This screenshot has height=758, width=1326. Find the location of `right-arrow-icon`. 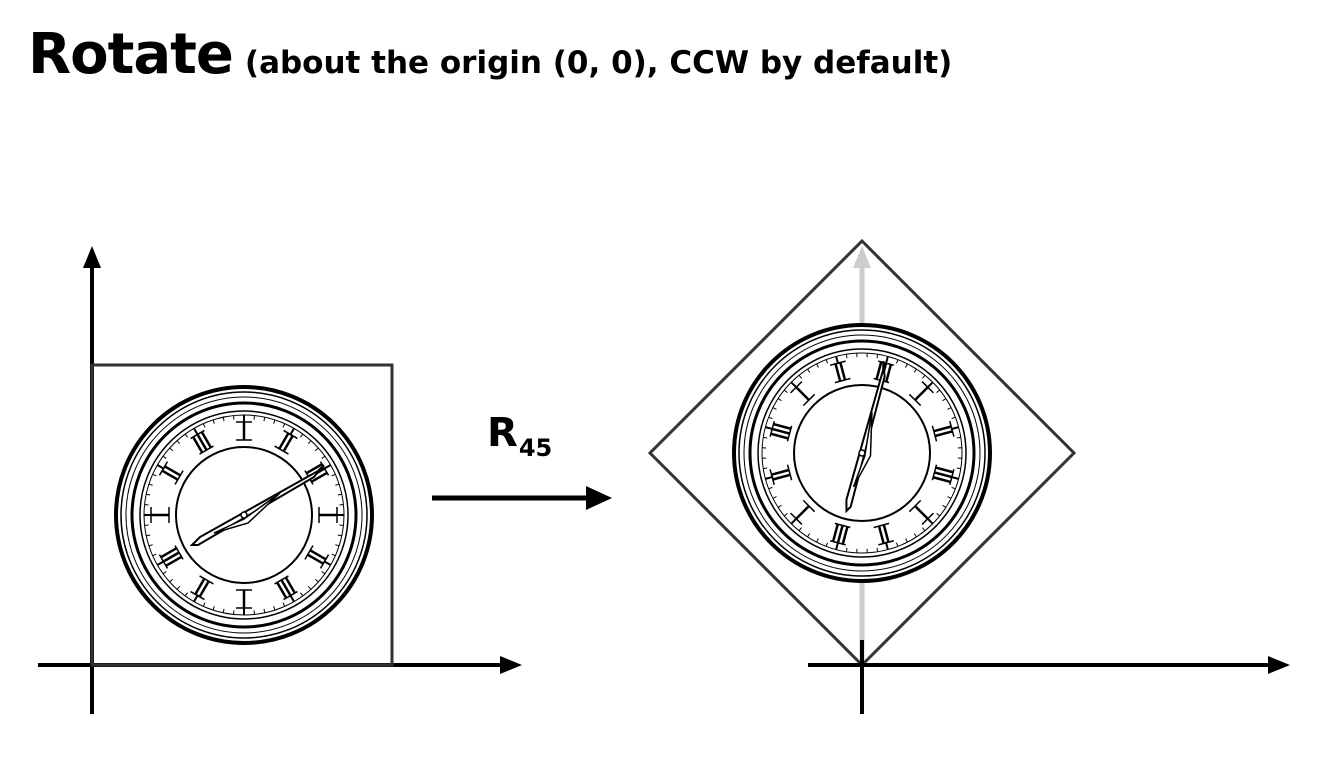

right-arrow-icon is located at coordinates (522, 498).